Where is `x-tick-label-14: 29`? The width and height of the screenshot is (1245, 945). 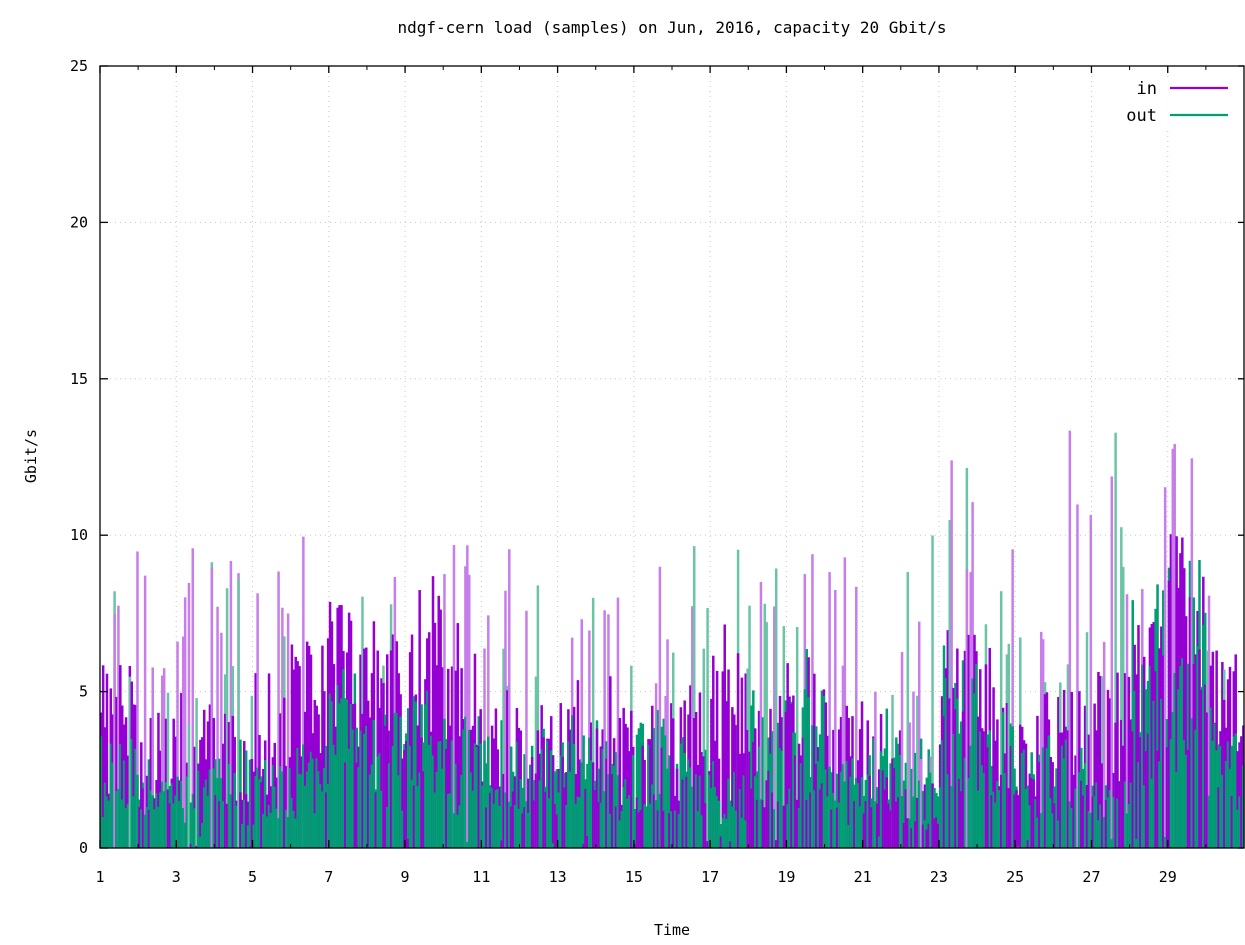 x-tick-label-14: 29 is located at coordinates (1168, 877).